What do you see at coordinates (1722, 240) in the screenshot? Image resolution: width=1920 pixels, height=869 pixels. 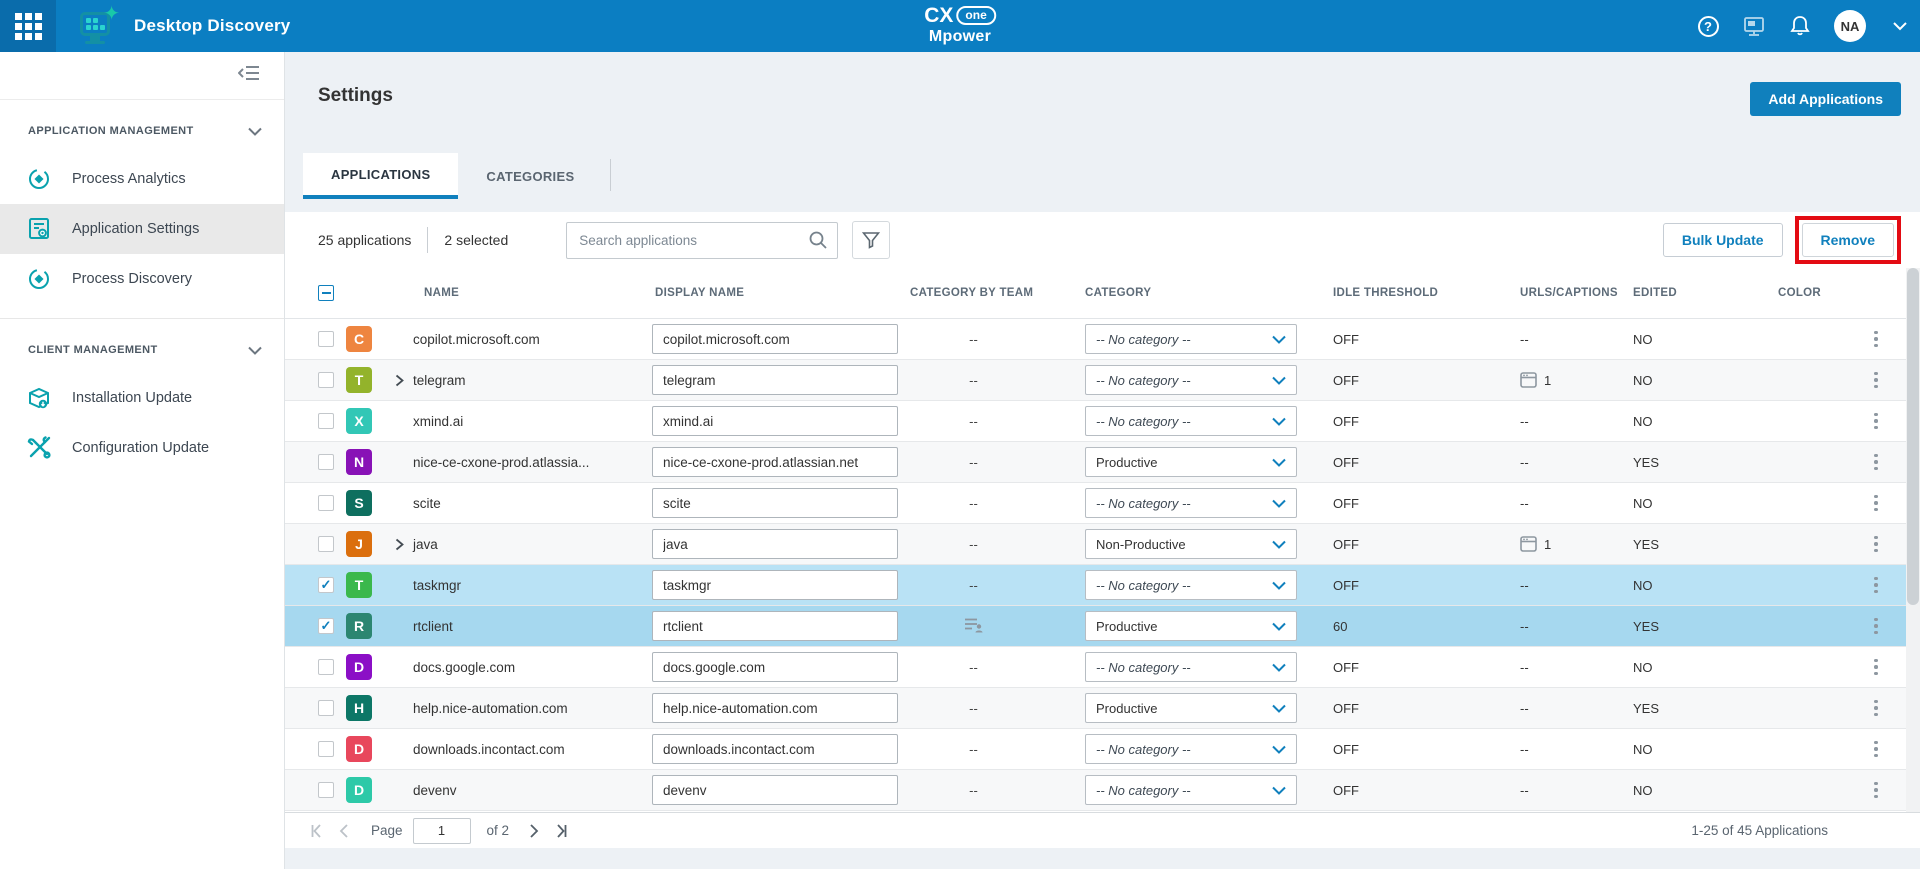 I see `bulk-update-button: Bulk Update` at bounding box center [1722, 240].